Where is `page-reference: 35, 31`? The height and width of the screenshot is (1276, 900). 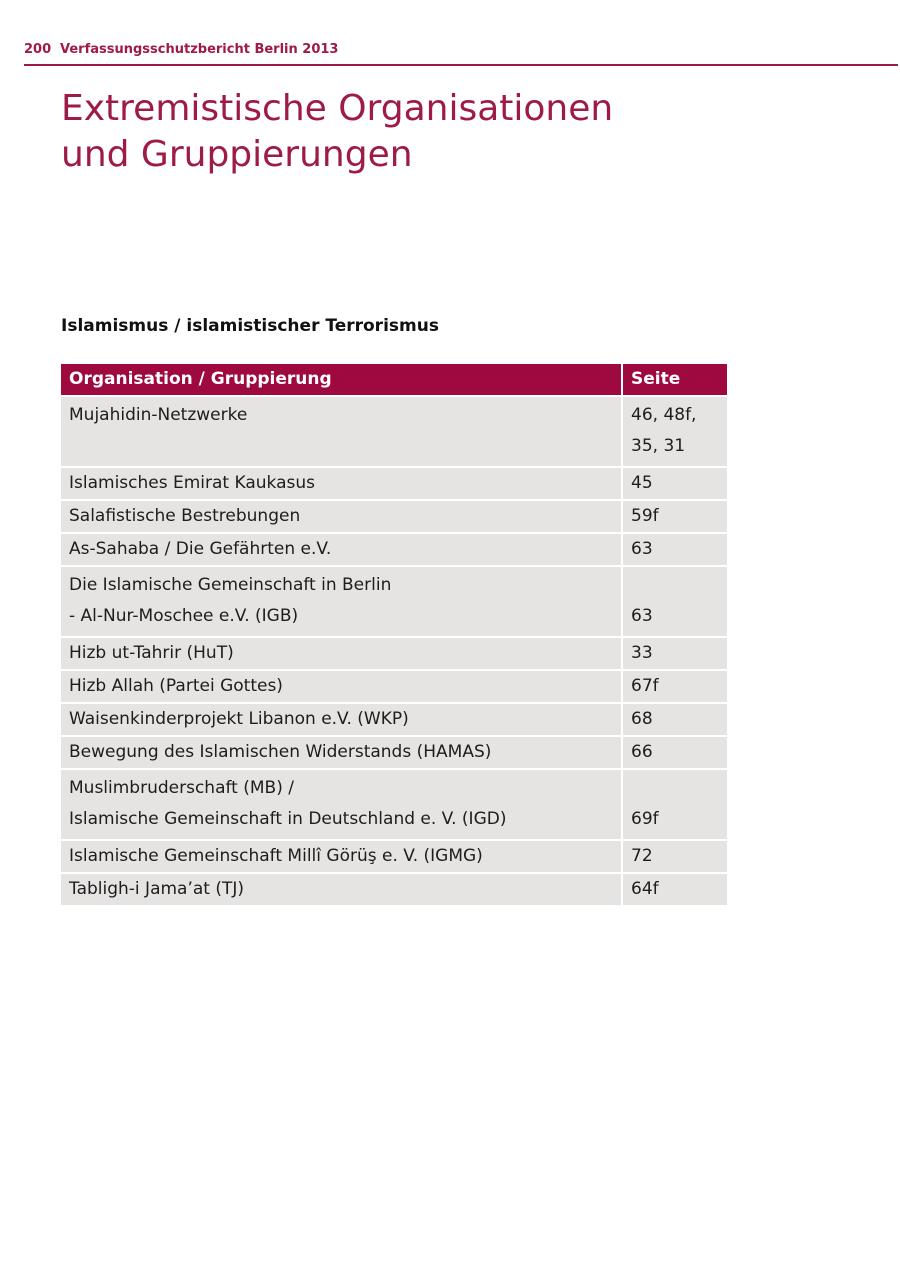 page-reference: 35, 31 is located at coordinates (658, 446).